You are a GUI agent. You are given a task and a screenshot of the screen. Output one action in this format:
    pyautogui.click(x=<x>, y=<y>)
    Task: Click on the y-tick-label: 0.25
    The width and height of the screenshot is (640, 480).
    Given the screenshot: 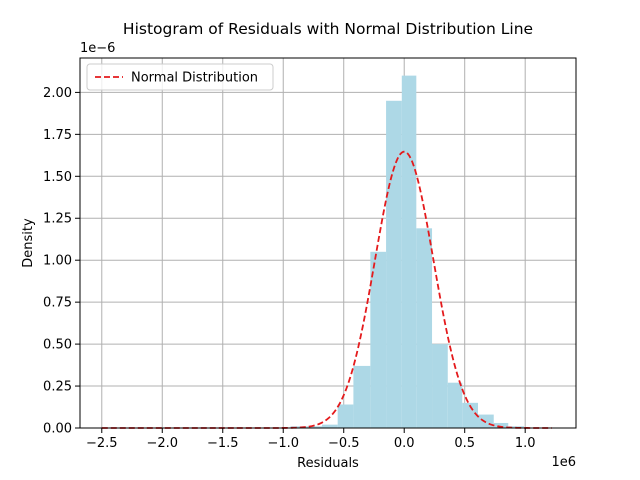 What is the action you would take?
    pyautogui.click(x=57, y=387)
    